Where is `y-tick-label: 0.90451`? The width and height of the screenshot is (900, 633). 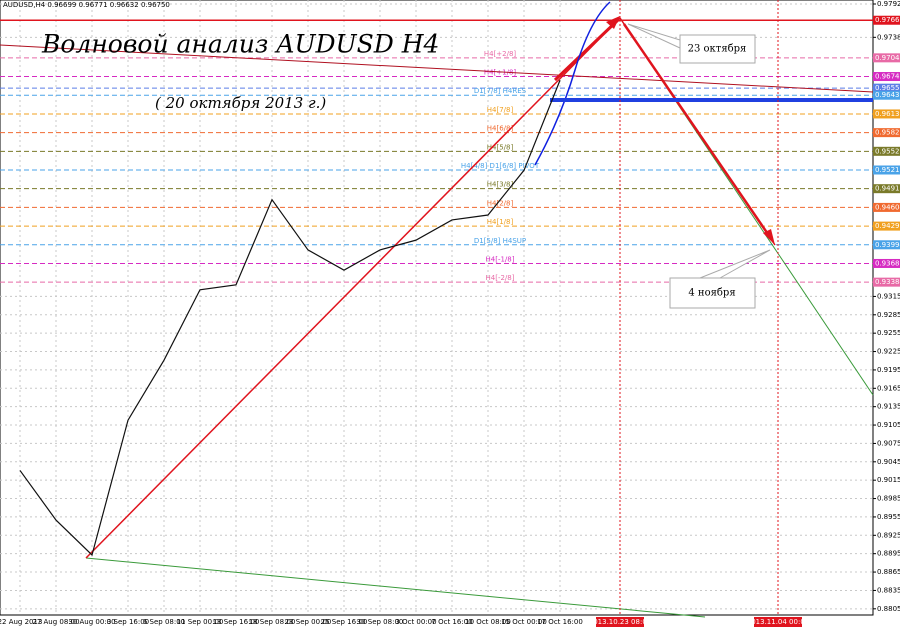
y-tick-label: 0.90451 is located at coordinates (888, 462).